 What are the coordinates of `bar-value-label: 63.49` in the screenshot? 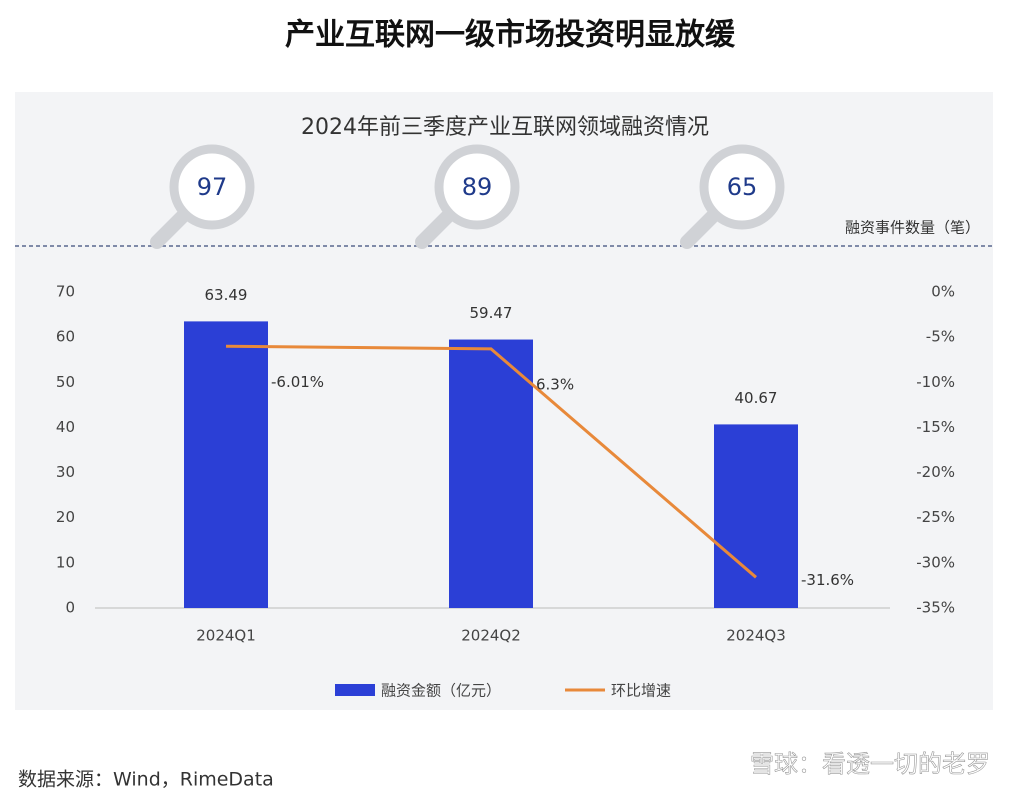 It's located at (226, 295).